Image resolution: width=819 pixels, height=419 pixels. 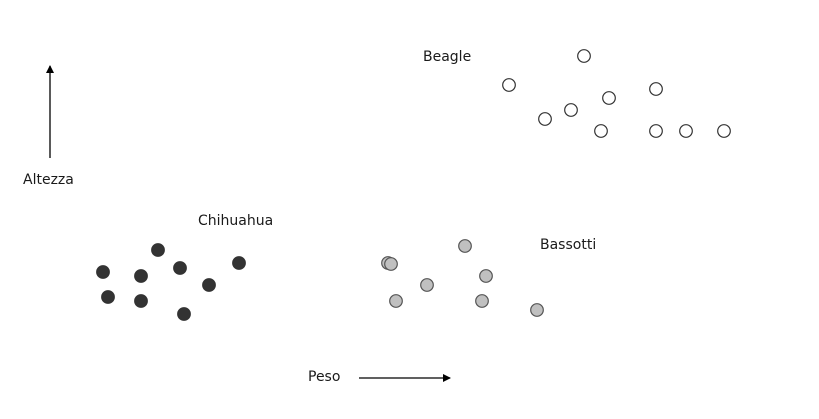 I want to click on y-axis-label: Altezza, so click(x=48, y=180).